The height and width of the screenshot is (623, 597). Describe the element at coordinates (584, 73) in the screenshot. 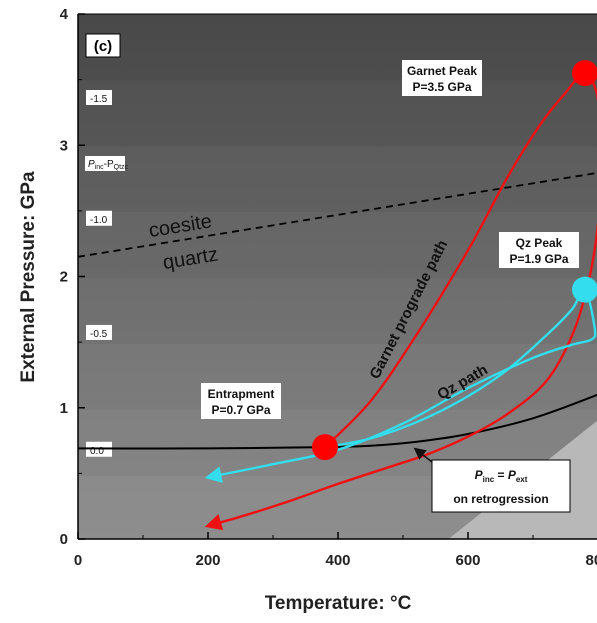

I see `garnet-peak-point` at that location.